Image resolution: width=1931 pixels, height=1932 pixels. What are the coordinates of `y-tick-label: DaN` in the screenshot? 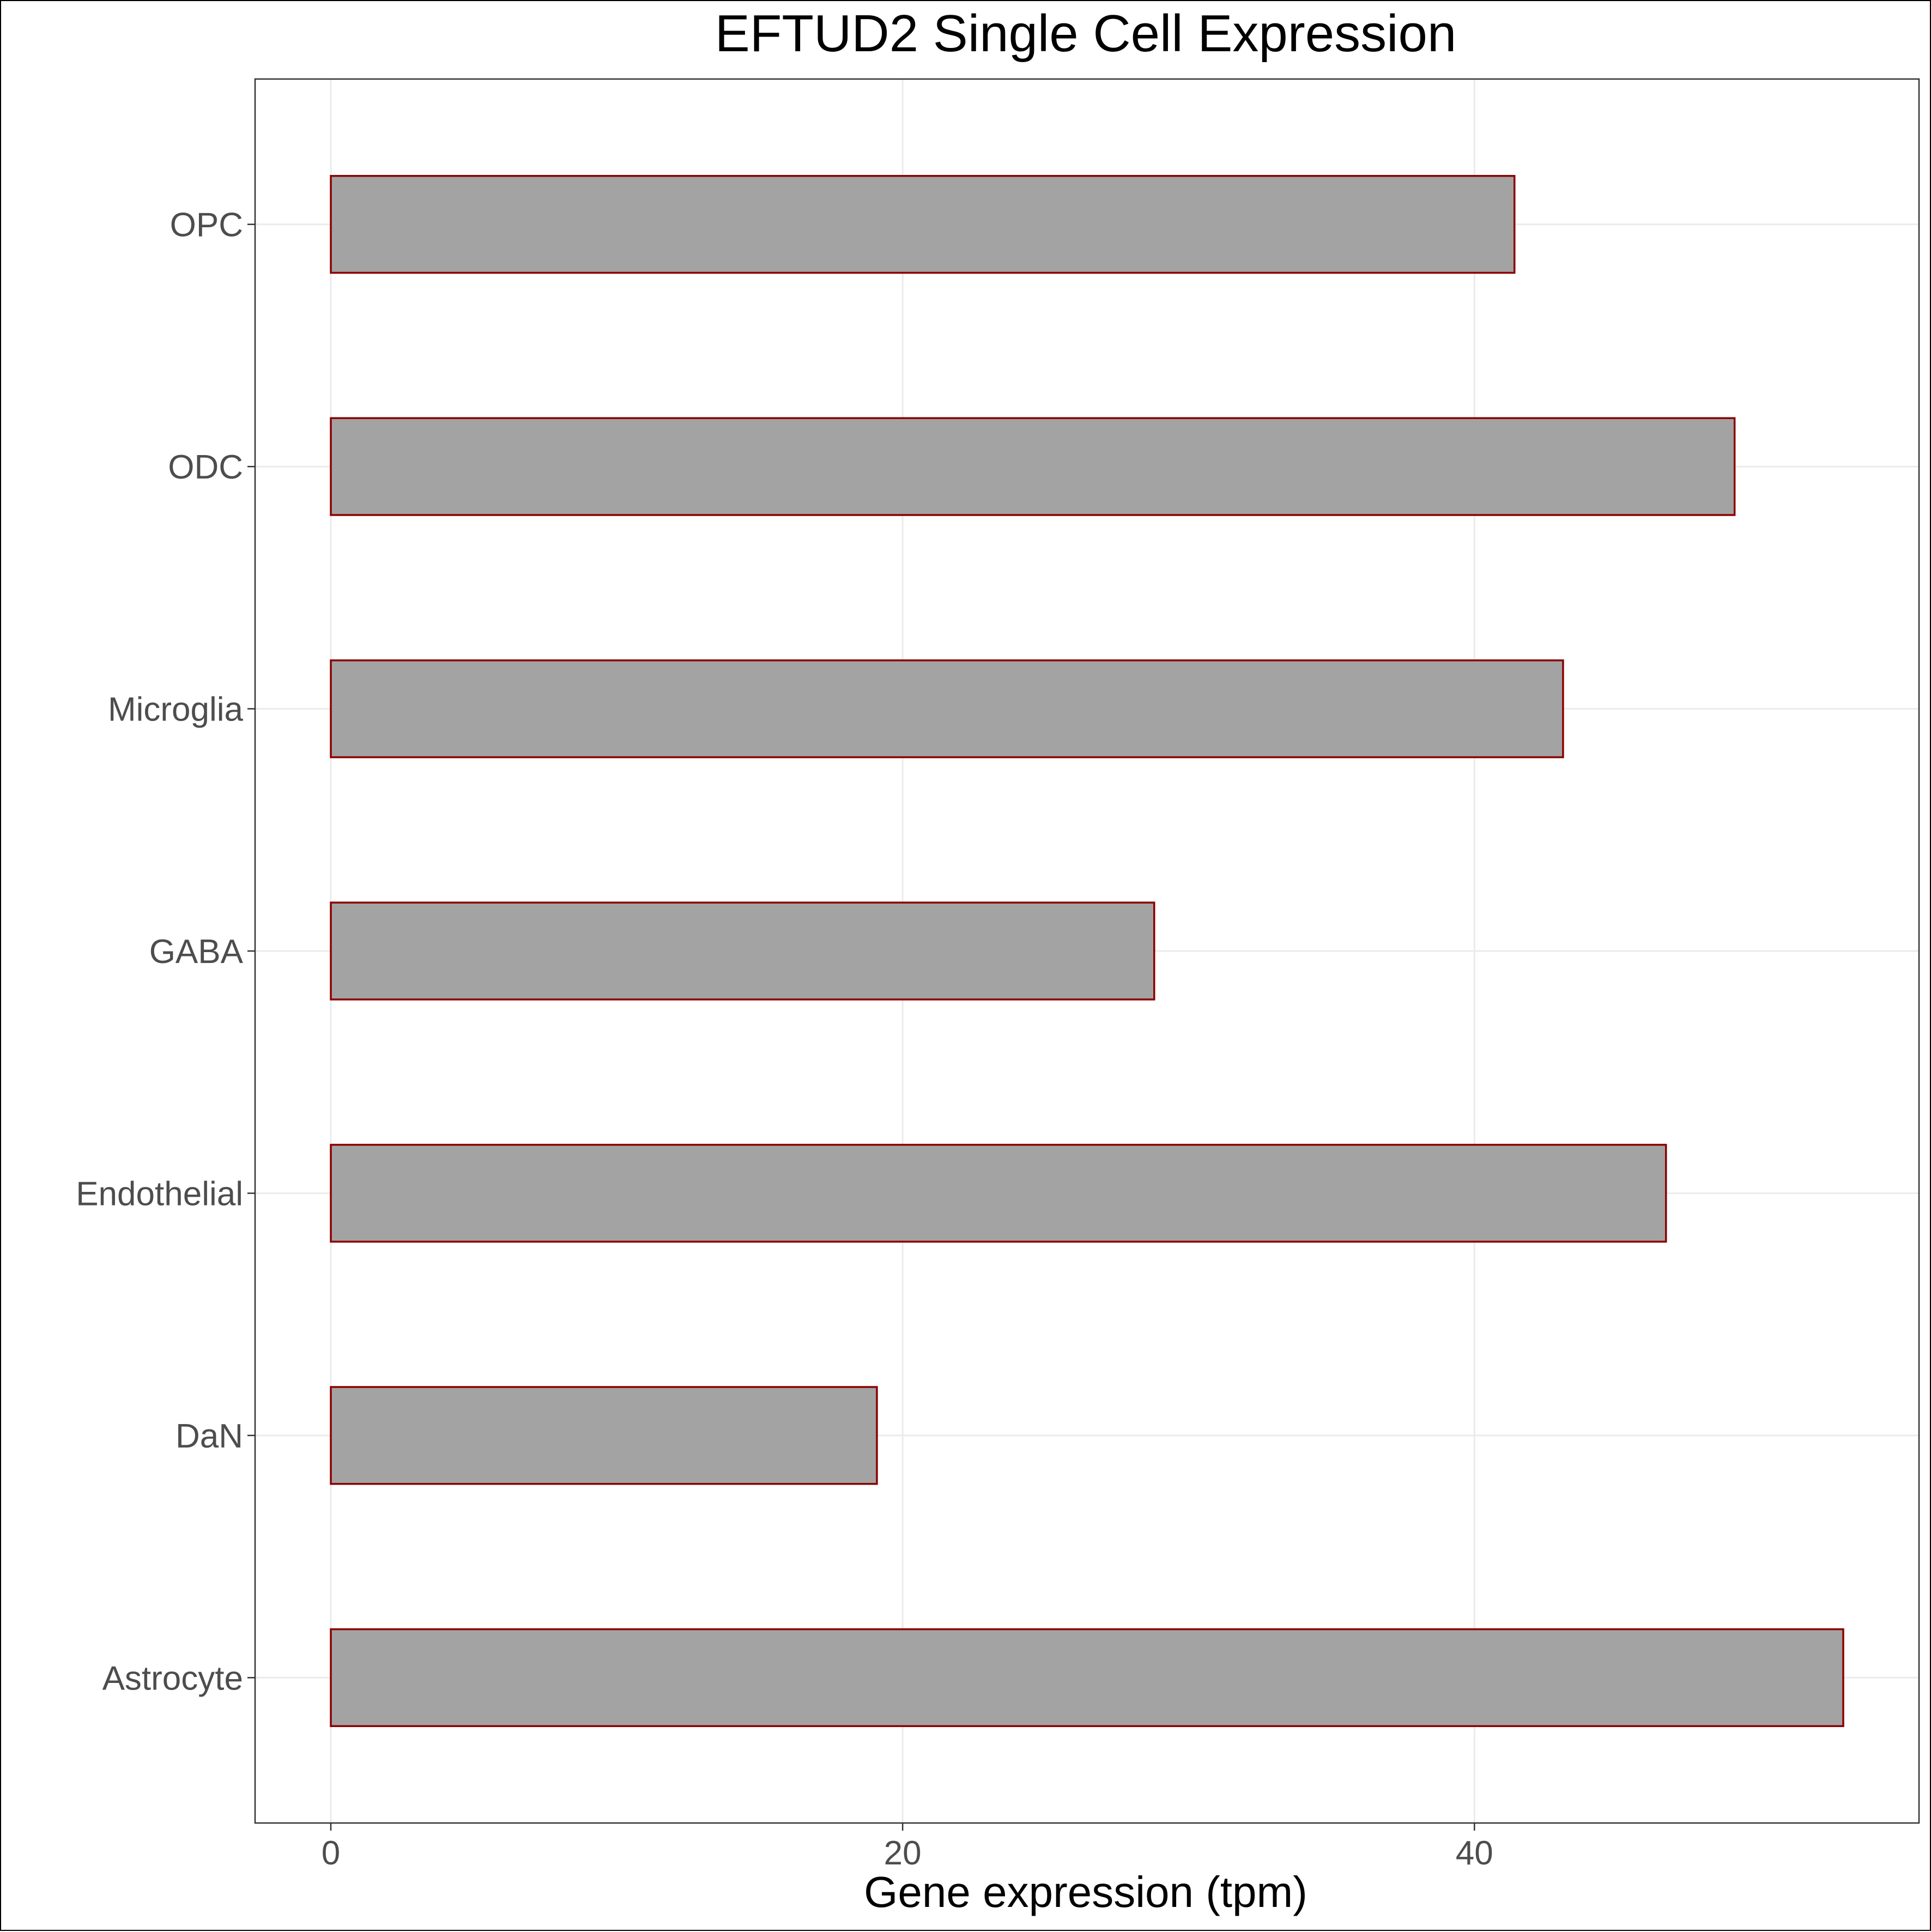 It's located at (209, 1436).